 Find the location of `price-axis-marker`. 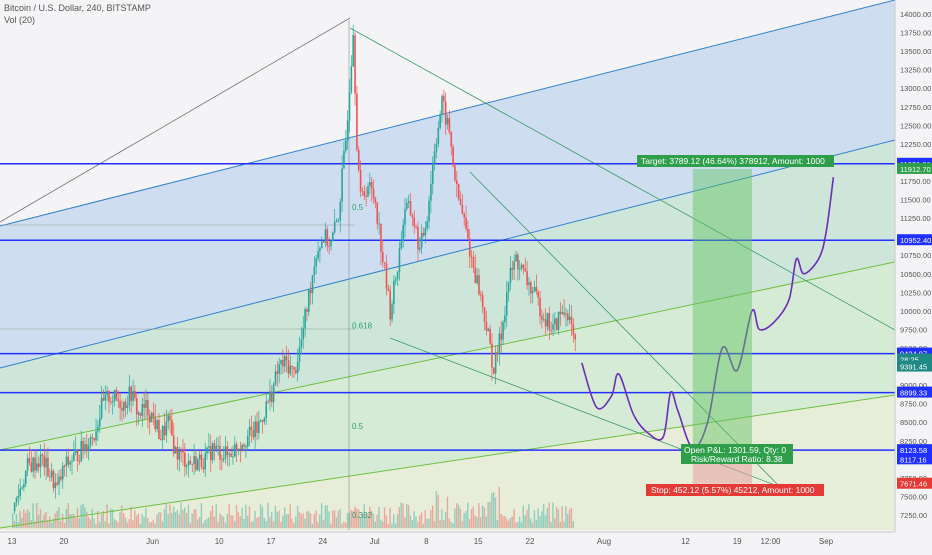

price-axis-marker is located at coordinates (914, 366).